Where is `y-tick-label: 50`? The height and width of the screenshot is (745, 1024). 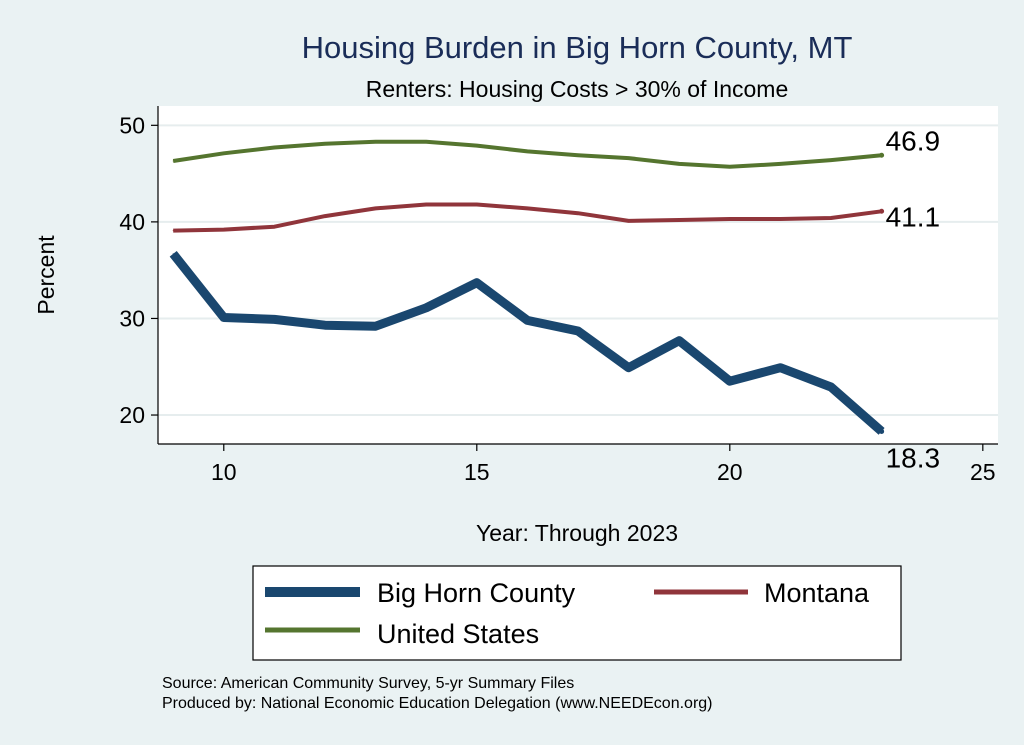 y-tick-label: 50 is located at coordinates (132, 125).